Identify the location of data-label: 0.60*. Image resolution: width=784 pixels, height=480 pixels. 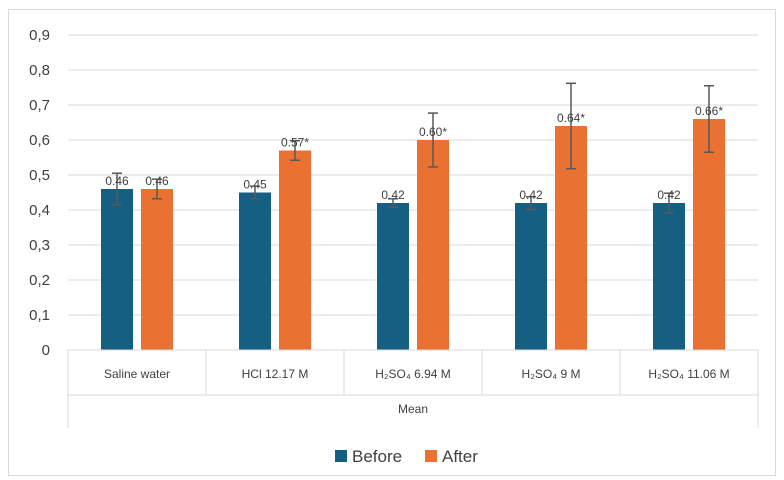
(433, 132).